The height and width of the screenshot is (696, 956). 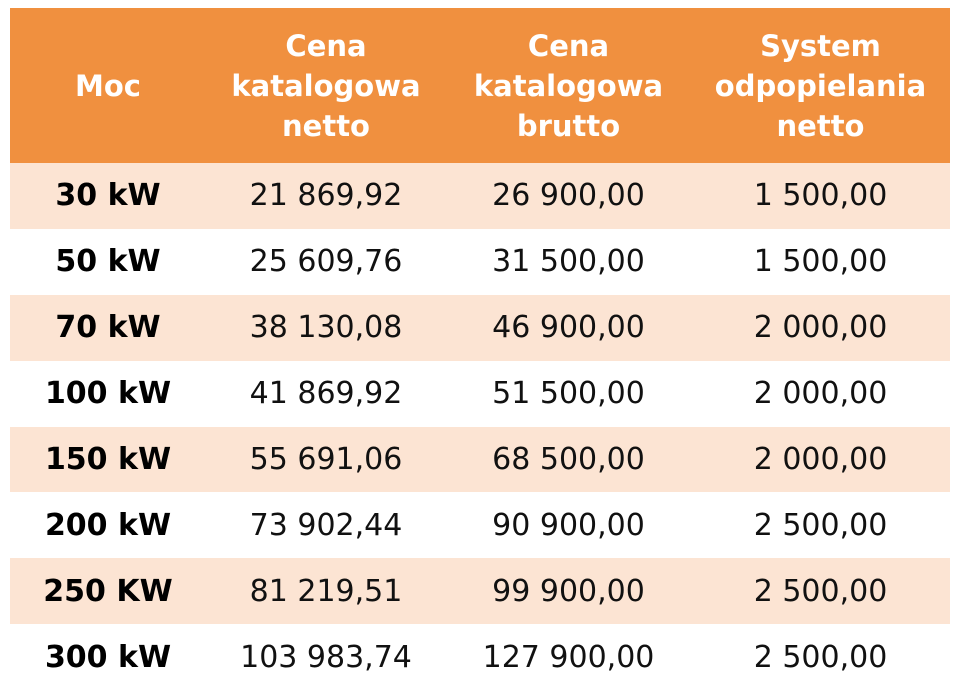 I want to click on cell-net-price: 25 609,76, so click(x=326, y=262).